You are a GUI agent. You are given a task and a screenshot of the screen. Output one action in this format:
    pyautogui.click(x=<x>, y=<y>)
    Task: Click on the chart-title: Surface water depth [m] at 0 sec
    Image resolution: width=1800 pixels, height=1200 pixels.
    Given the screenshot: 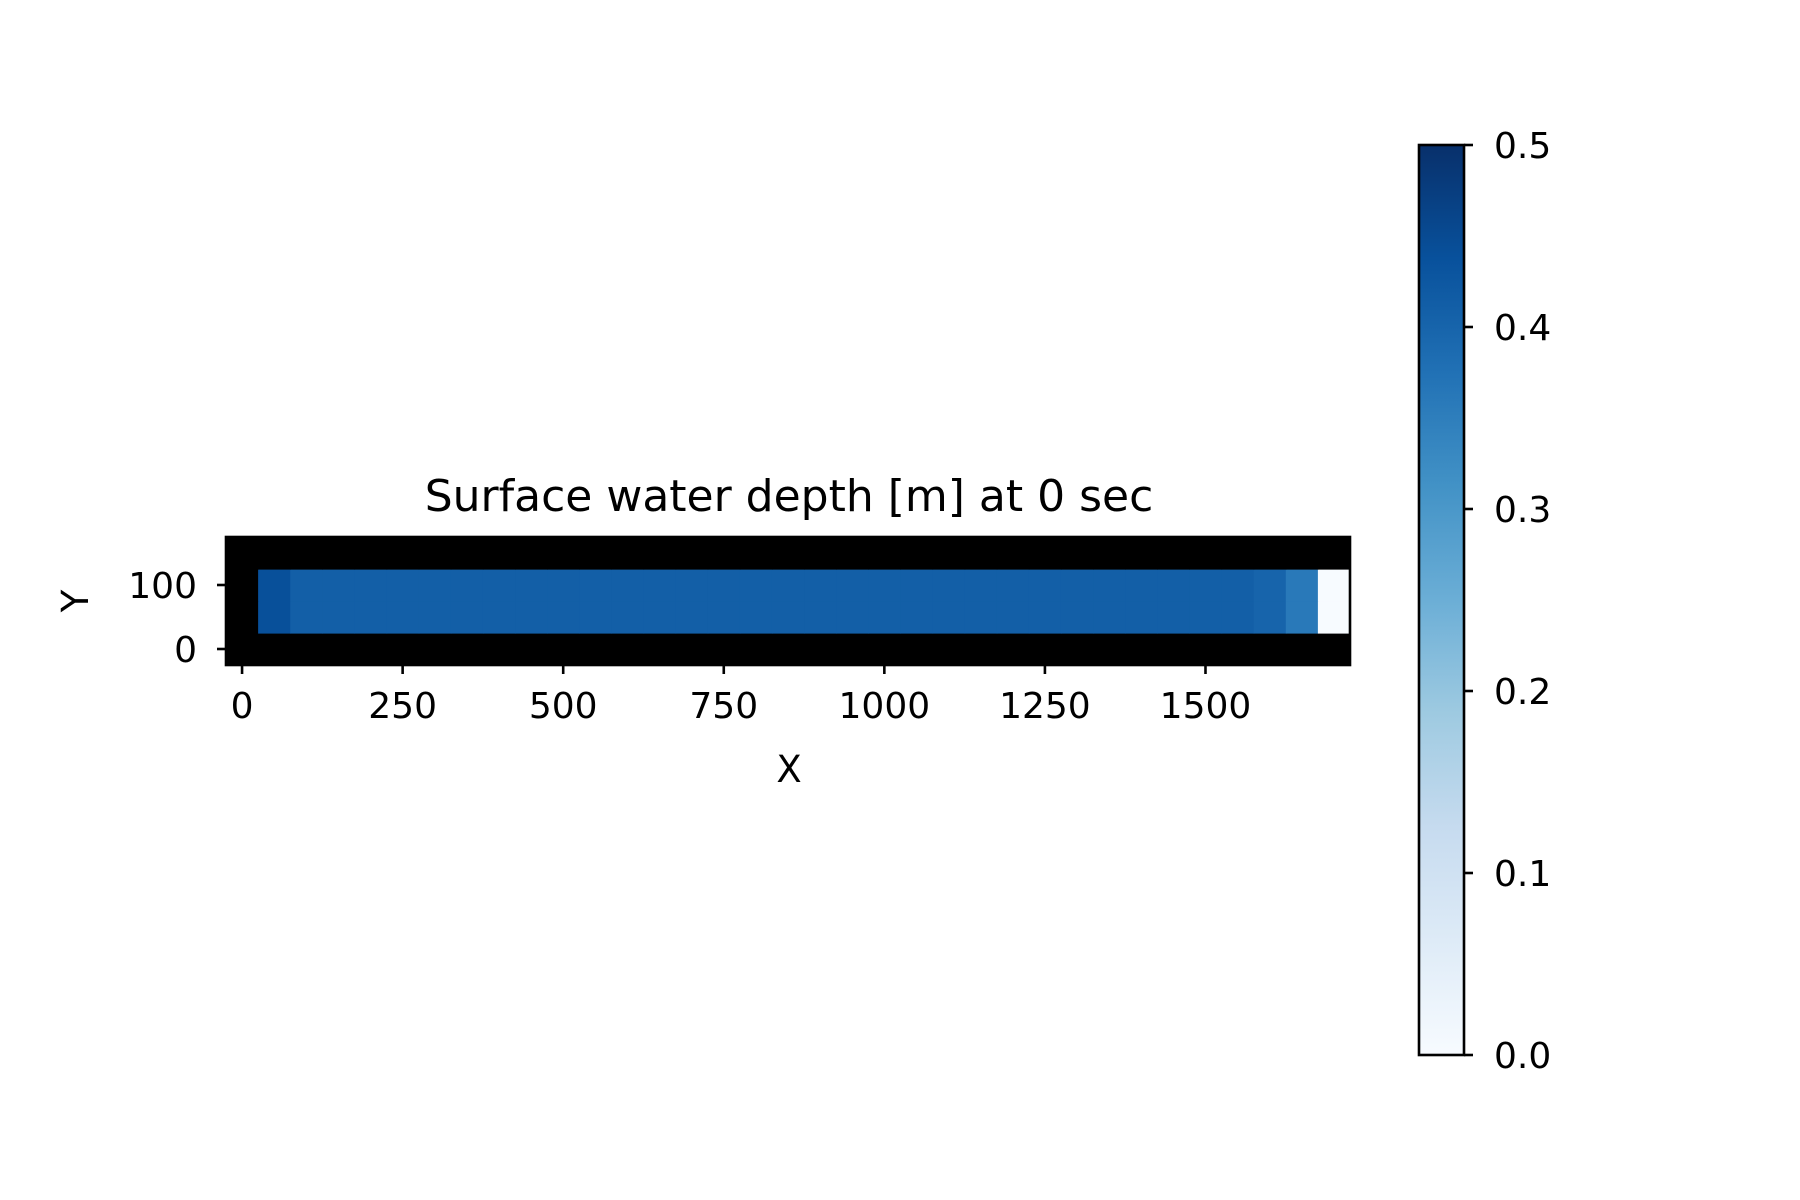 What is the action you would take?
    pyautogui.click(x=789, y=496)
    